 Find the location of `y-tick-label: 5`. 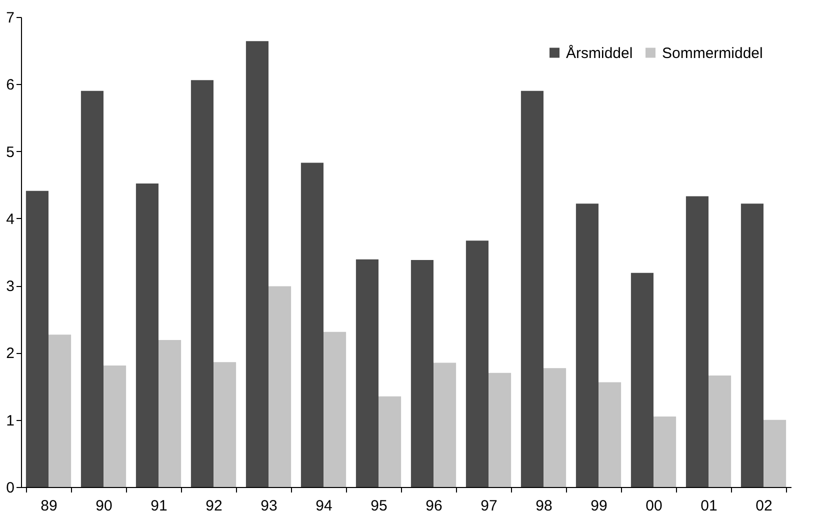

y-tick-label: 5 is located at coordinates (10, 152).